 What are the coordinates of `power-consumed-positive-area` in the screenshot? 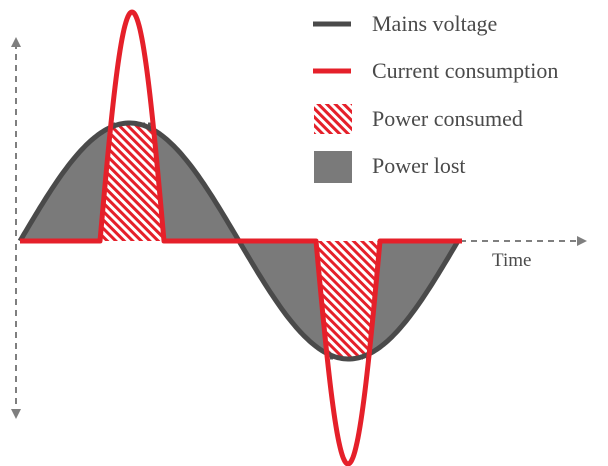 It's located at (132, 182).